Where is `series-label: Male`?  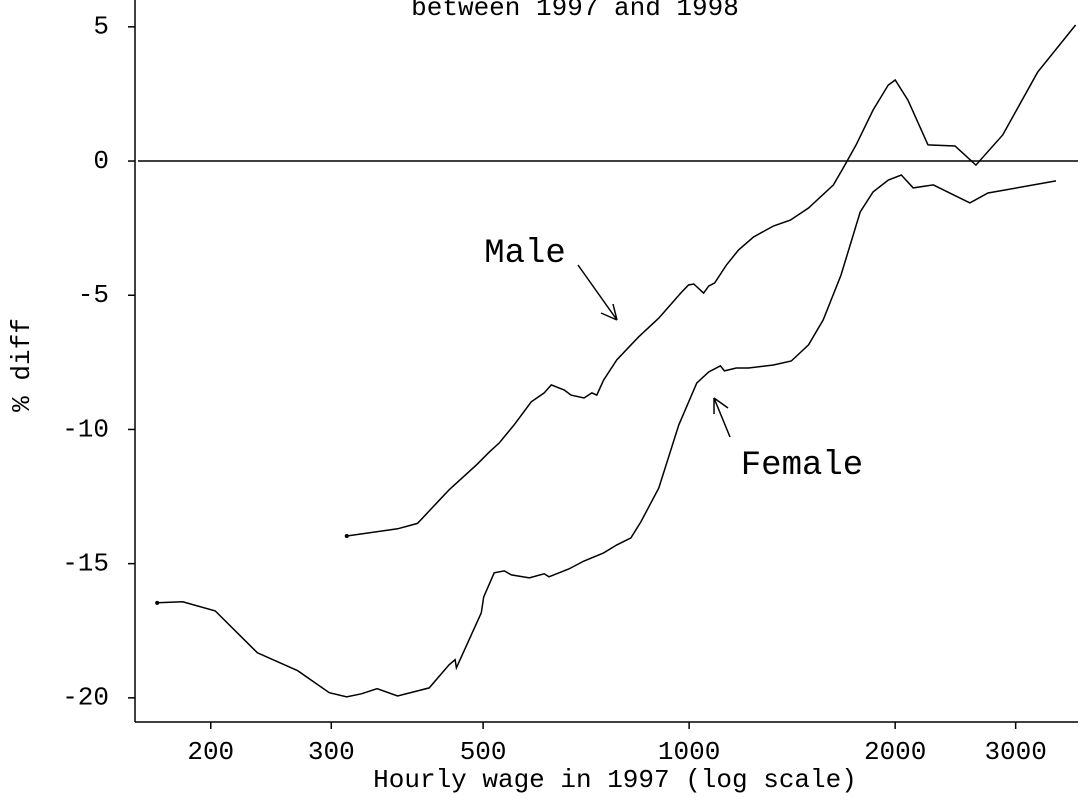 series-label: Male is located at coordinates (525, 254).